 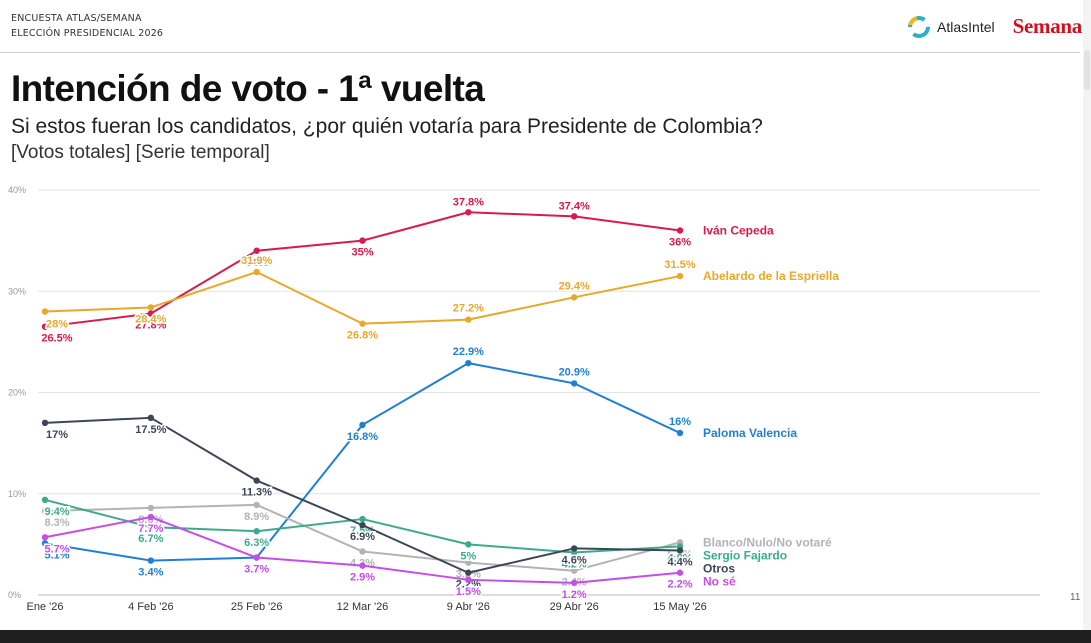 I want to click on series-name-blanco-nulo-no-votare: Blanco/Nulo/No votaré, so click(x=767, y=542).